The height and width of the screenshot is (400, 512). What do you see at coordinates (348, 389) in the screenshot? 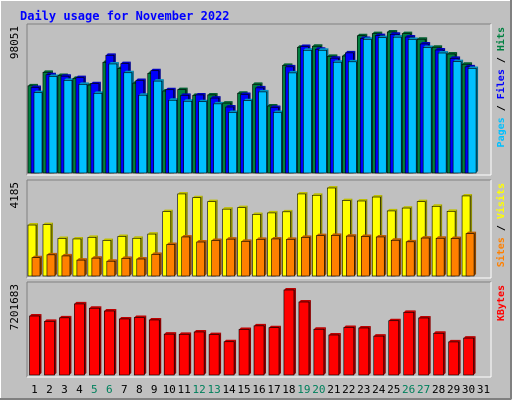
I see `x-tick-label: 22` at bounding box center [348, 389].